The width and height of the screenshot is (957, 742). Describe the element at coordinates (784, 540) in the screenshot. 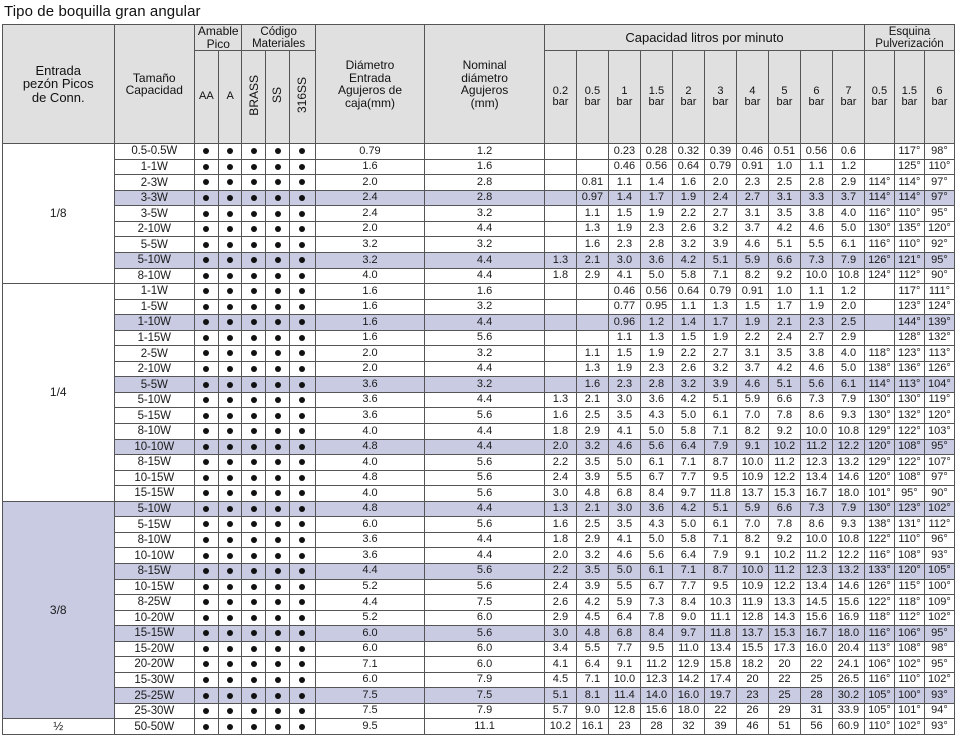

I see `capacity-cell-5bar: 9.2` at that location.